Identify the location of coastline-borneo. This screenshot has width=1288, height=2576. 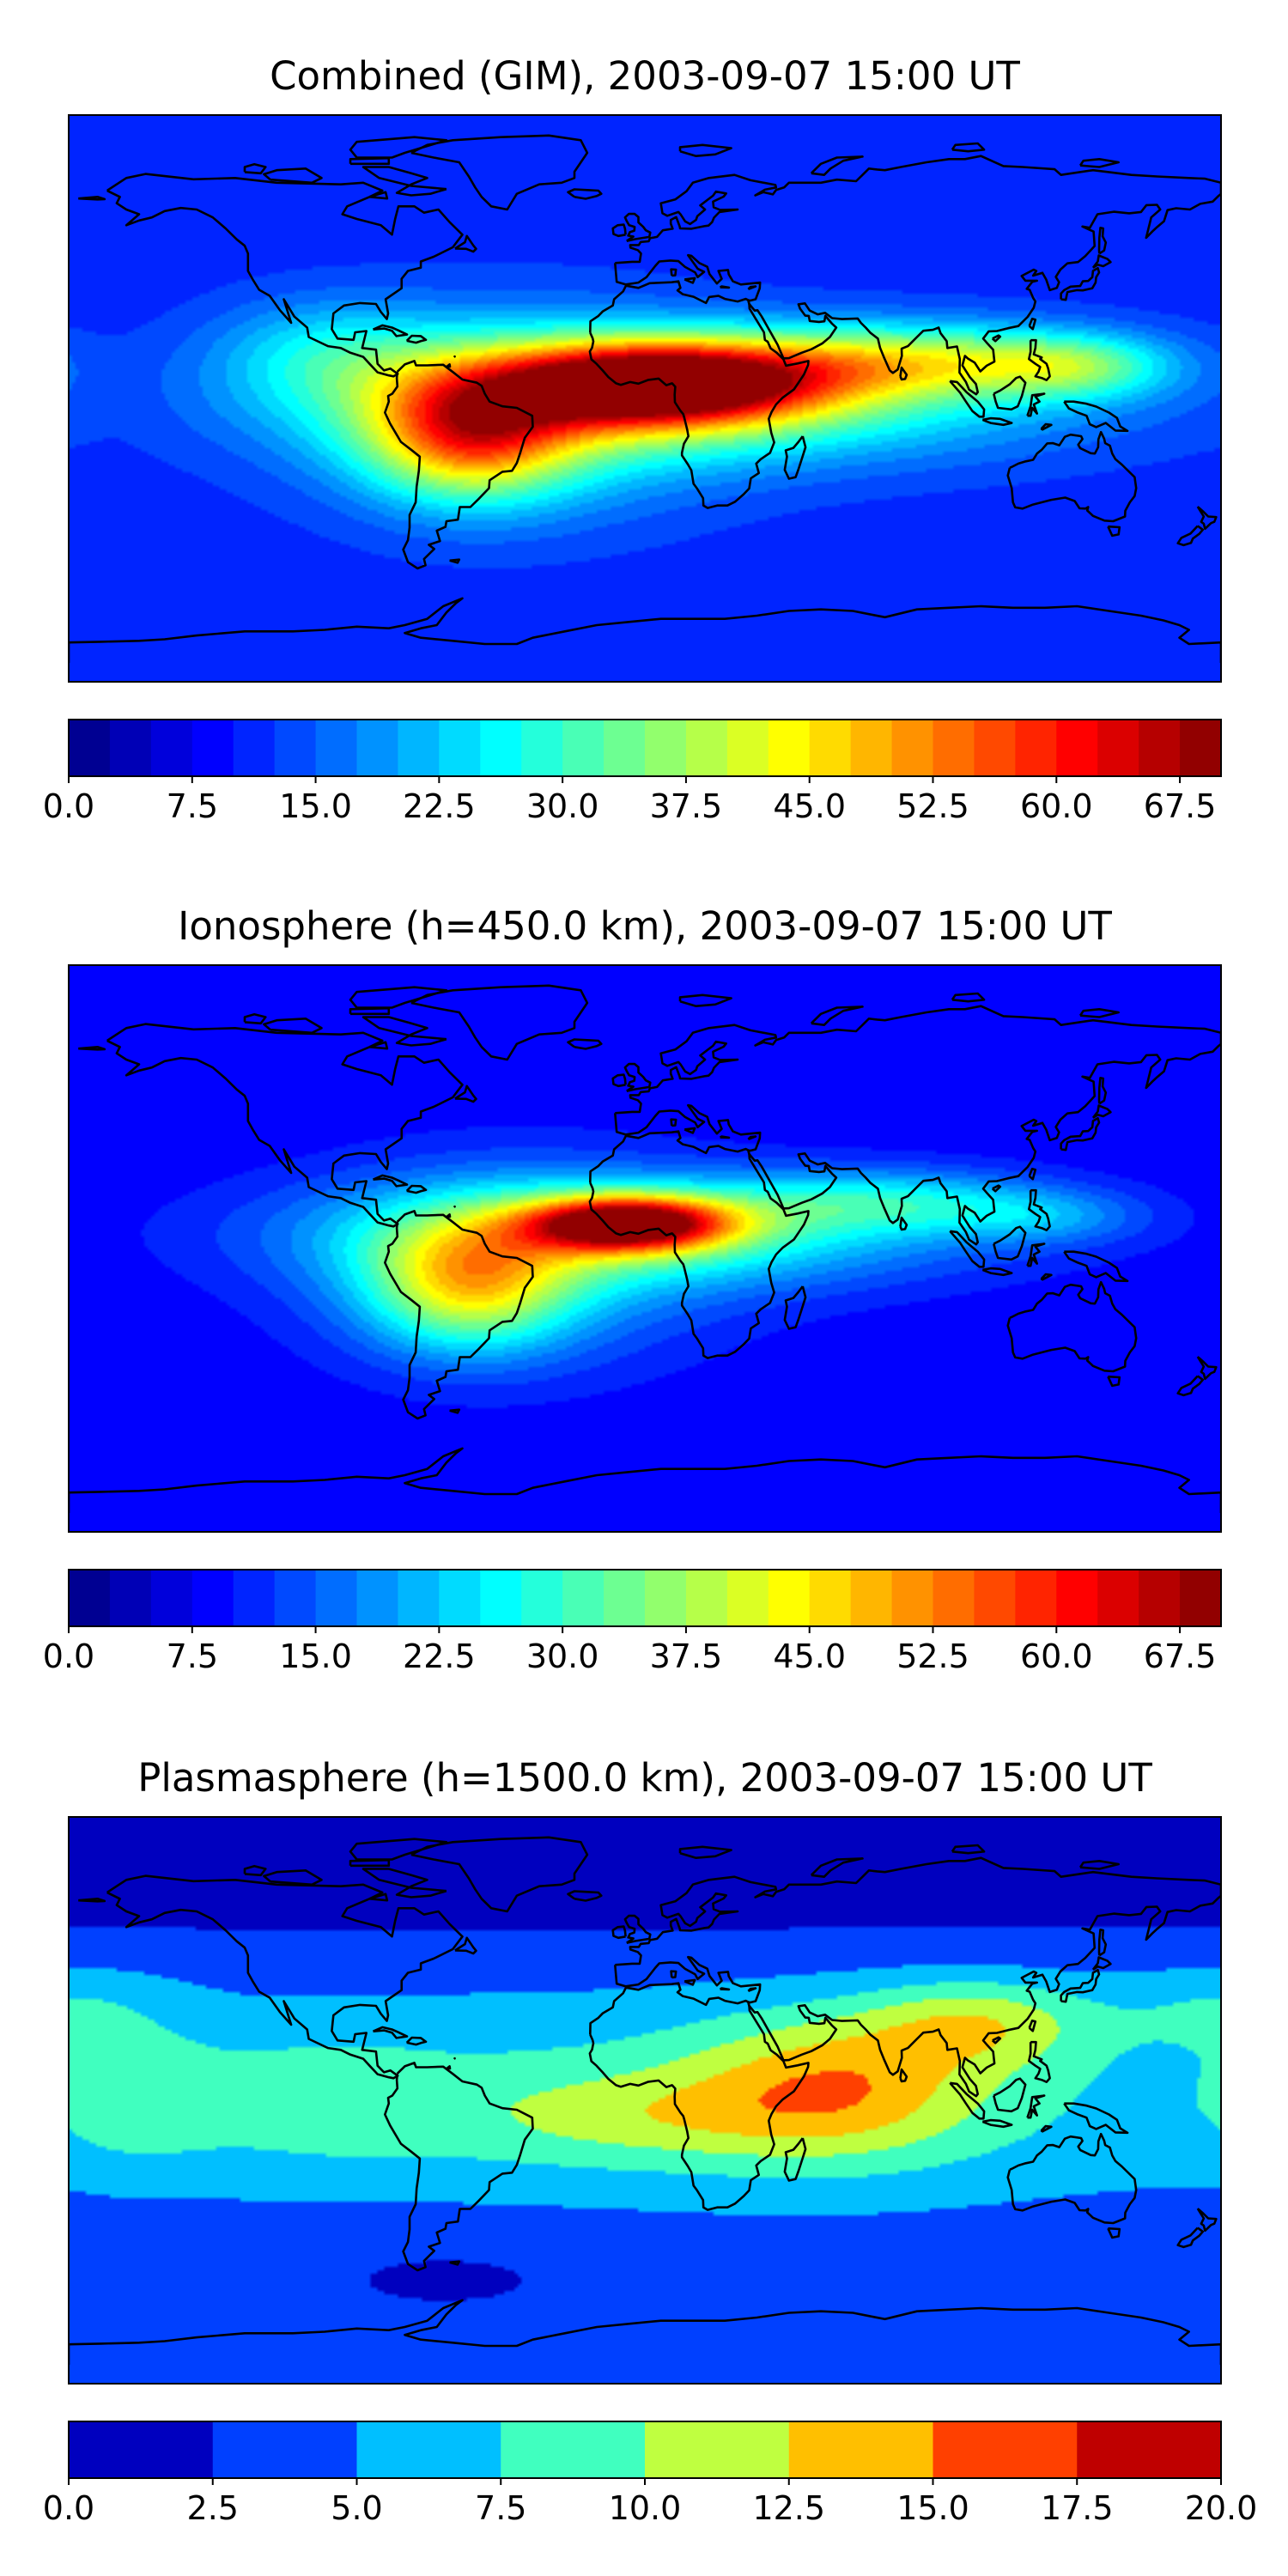
(1010, 2095).